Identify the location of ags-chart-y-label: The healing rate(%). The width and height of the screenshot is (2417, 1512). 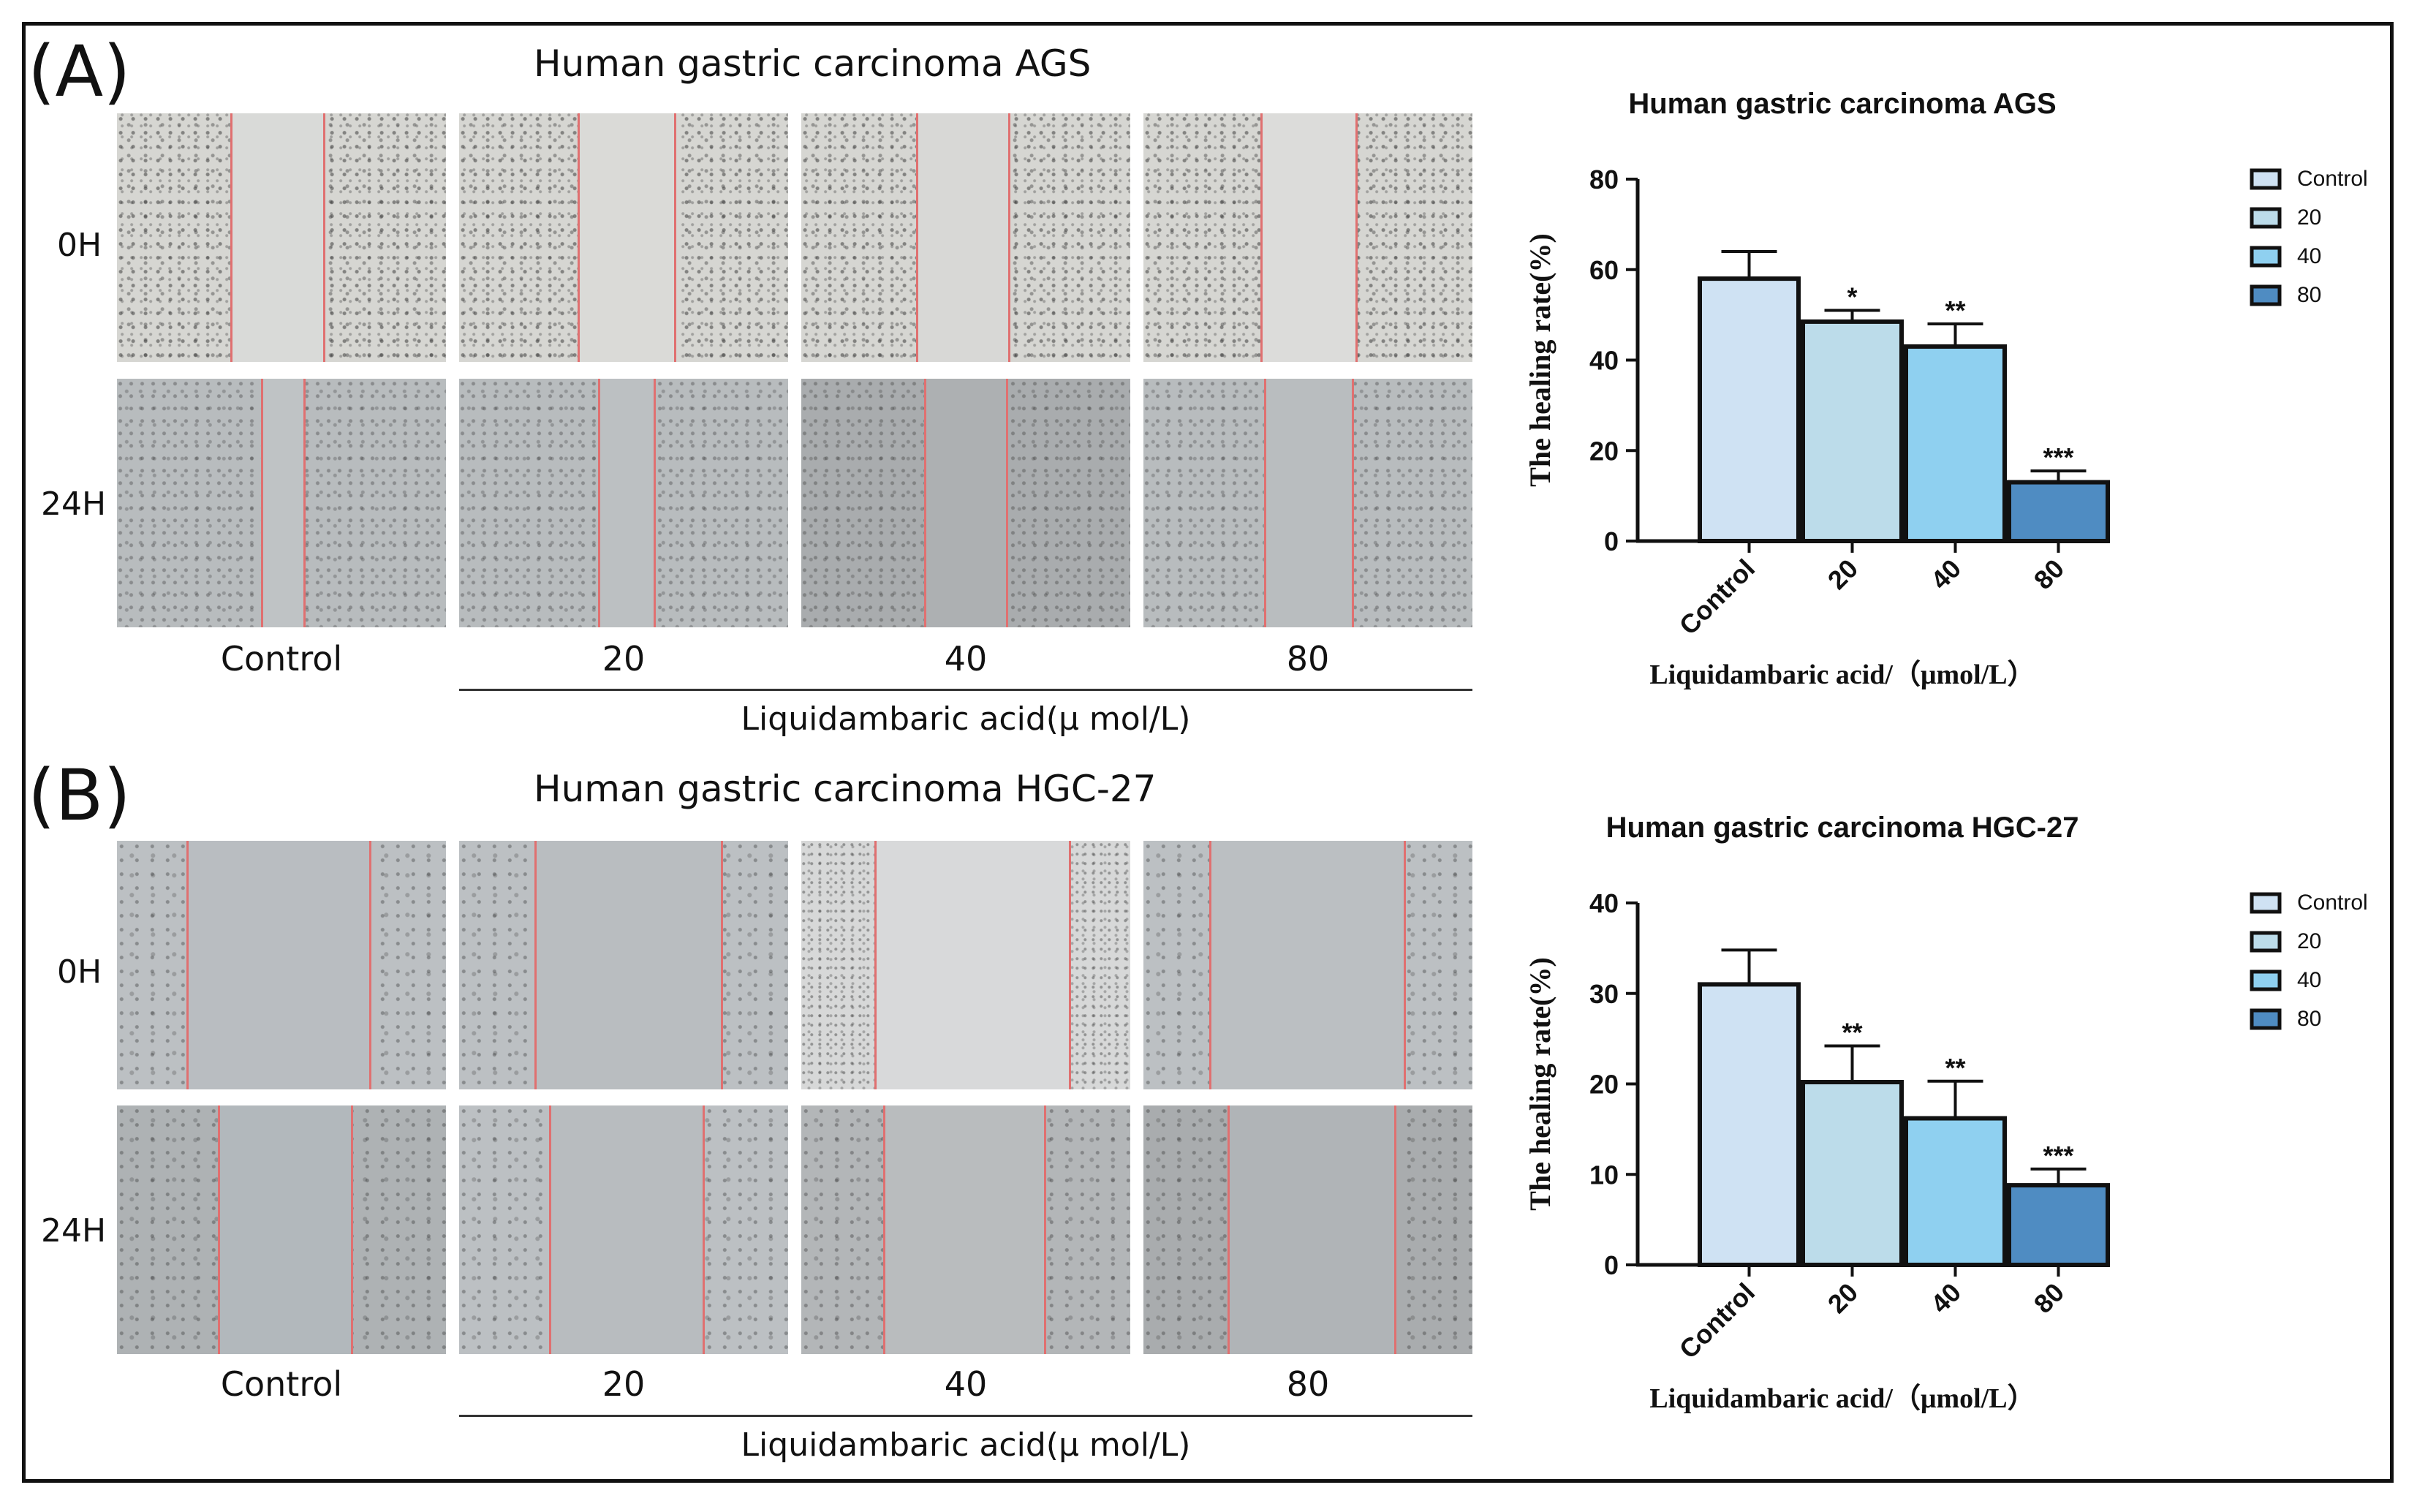
(1540, 360).